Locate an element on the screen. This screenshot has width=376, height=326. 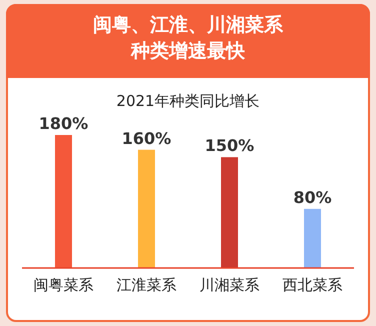
title: 闽粤、江淮、川湘菜系种类增速最快 is located at coordinates (188, 38).